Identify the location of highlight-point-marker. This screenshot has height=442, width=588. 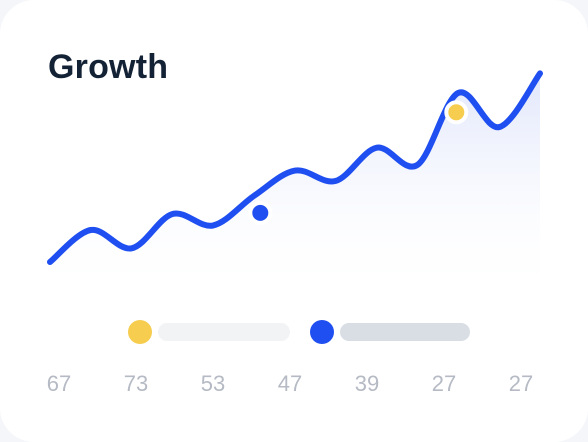
(456, 112).